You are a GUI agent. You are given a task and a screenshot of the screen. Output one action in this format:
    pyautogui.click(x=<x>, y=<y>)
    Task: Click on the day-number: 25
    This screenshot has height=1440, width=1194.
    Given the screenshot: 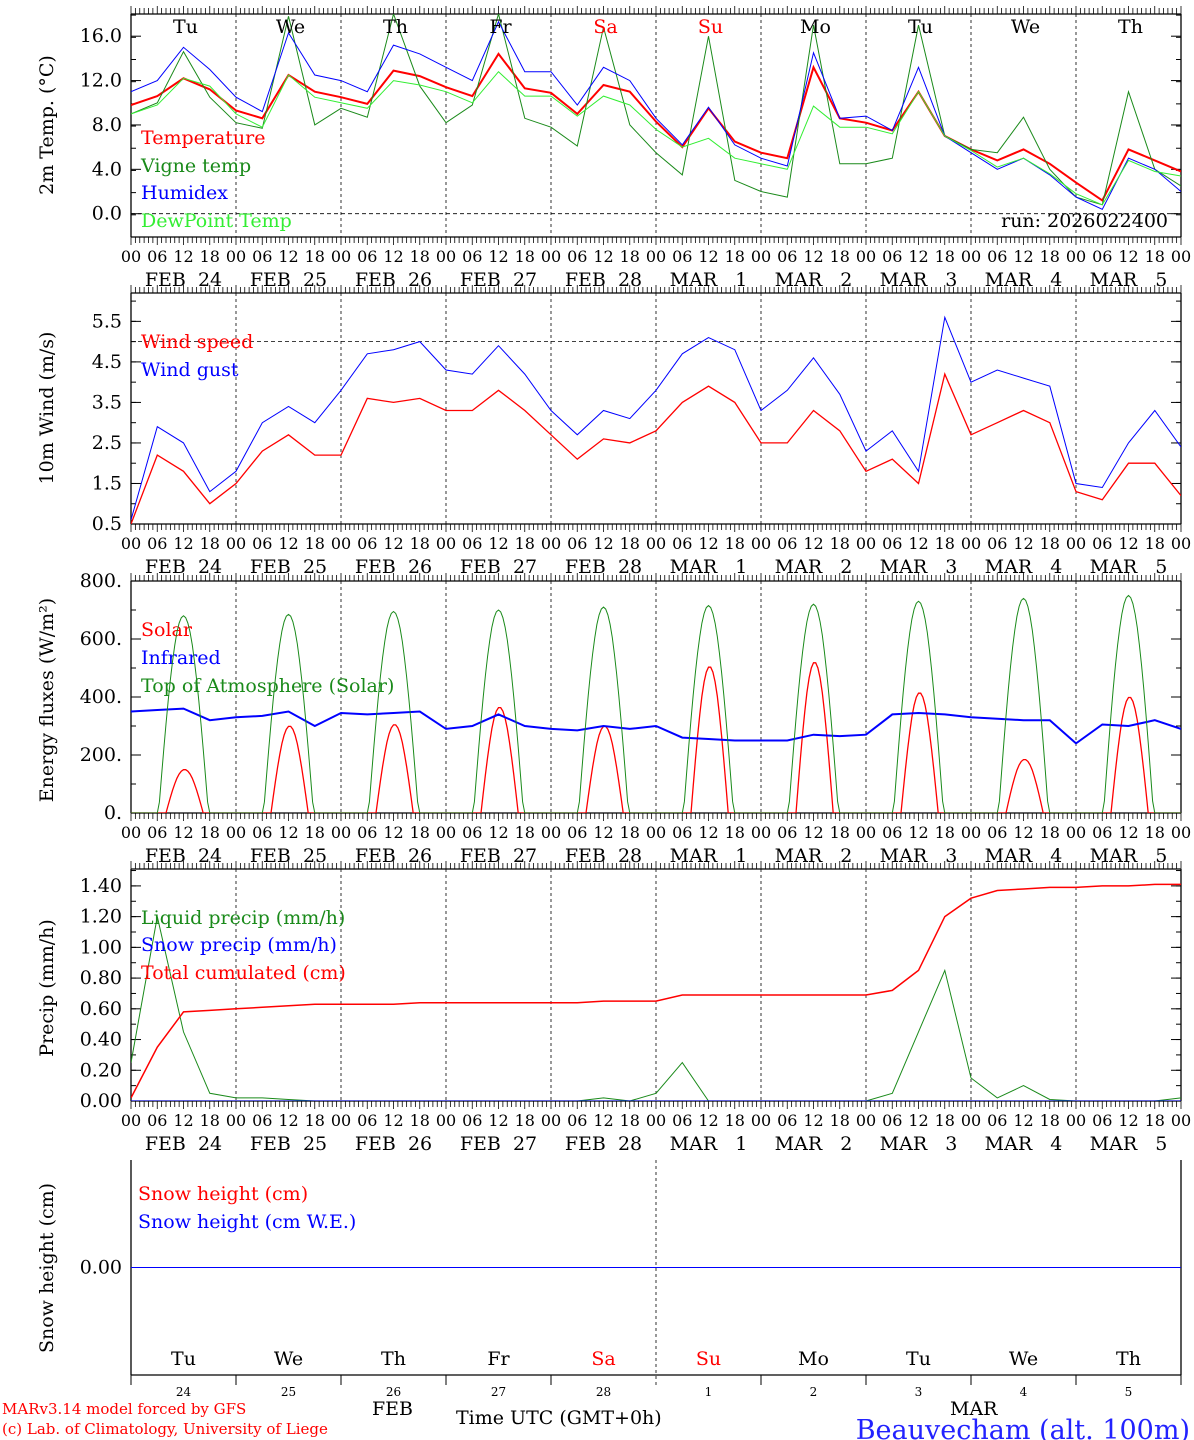 What is the action you would take?
    pyautogui.click(x=288, y=1392)
    